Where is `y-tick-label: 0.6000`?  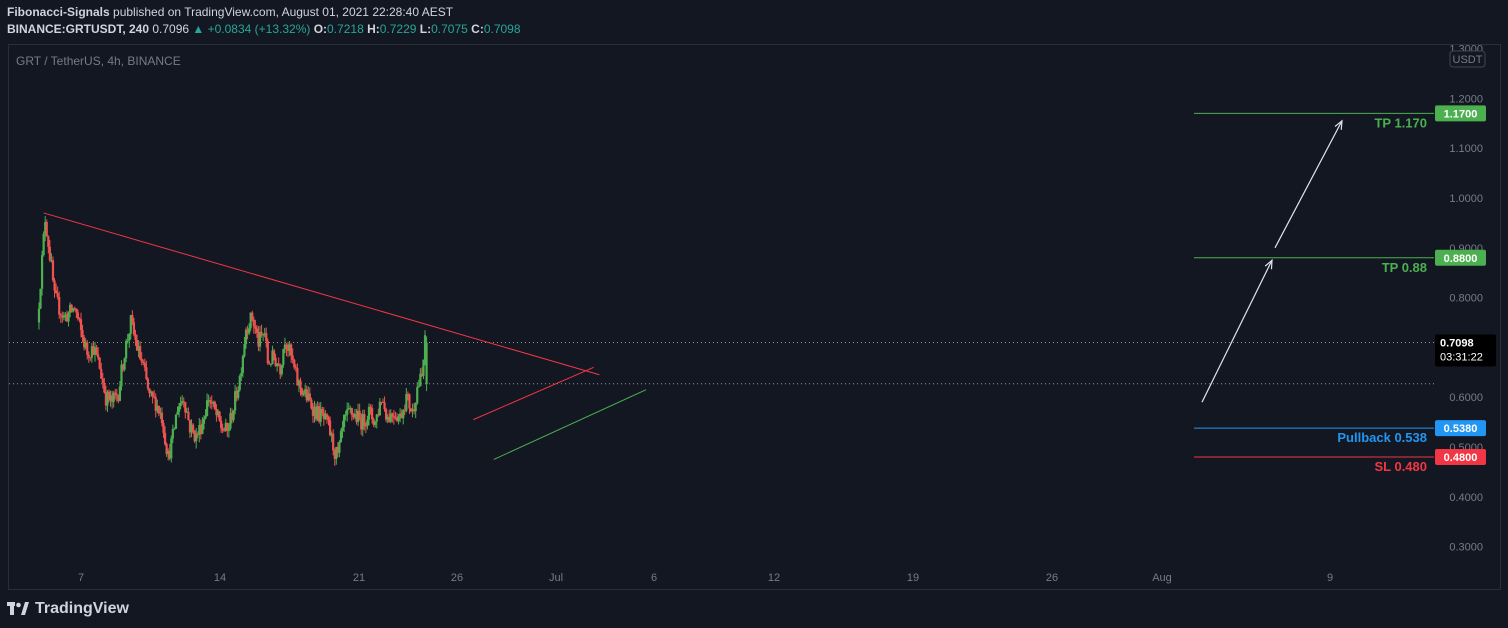 y-tick-label: 0.6000 is located at coordinates (1466, 398).